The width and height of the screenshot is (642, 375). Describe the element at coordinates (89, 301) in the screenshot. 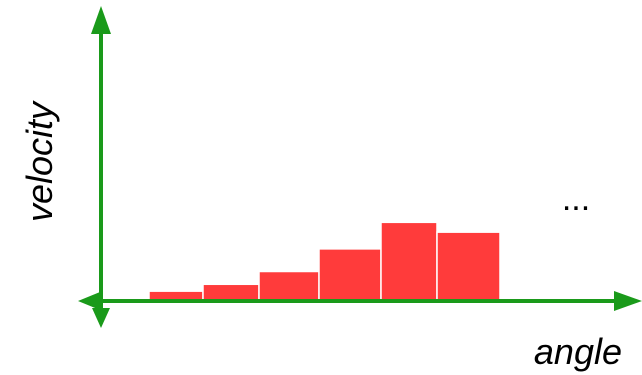

I see `x-axis-arrow-left` at that location.